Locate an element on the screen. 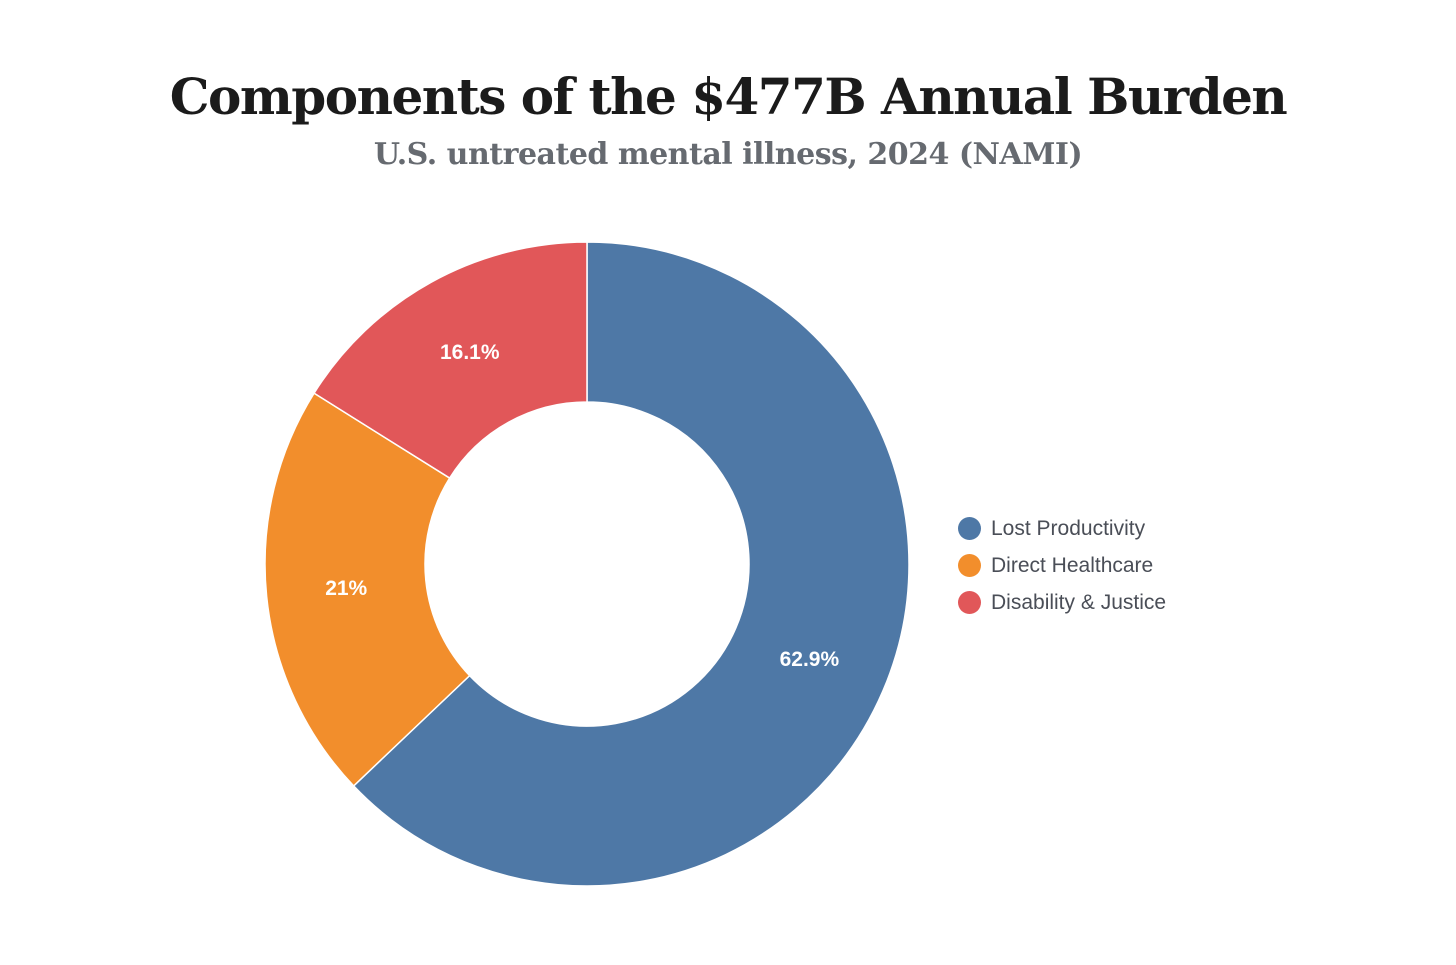 The height and width of the screenshot is (965, 1456). slice-label-lost-productivity: 62.9% is located at coordinates (810, 659).